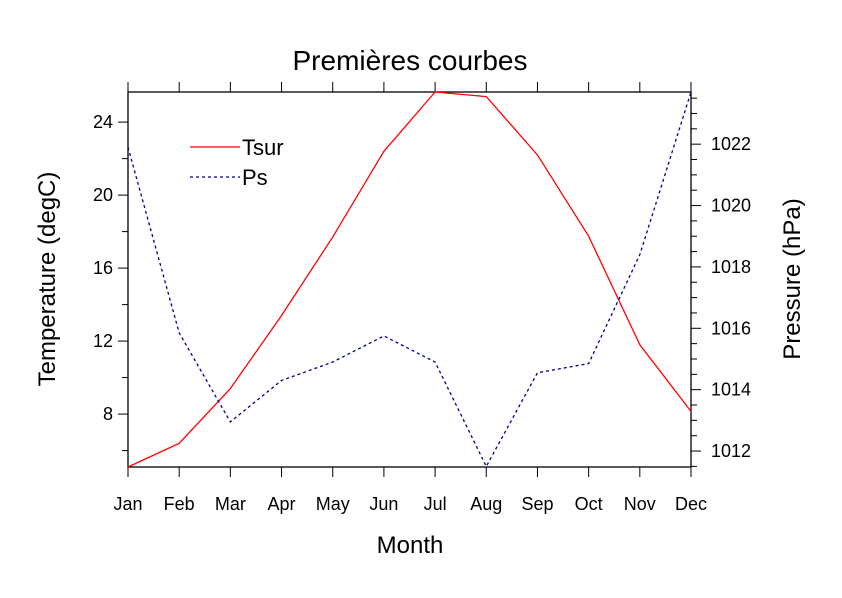  What do you see at coordinates (255, 177) in the screenshot?
I see `legend-label-ps: Ps` at bounding box center [255, 177].